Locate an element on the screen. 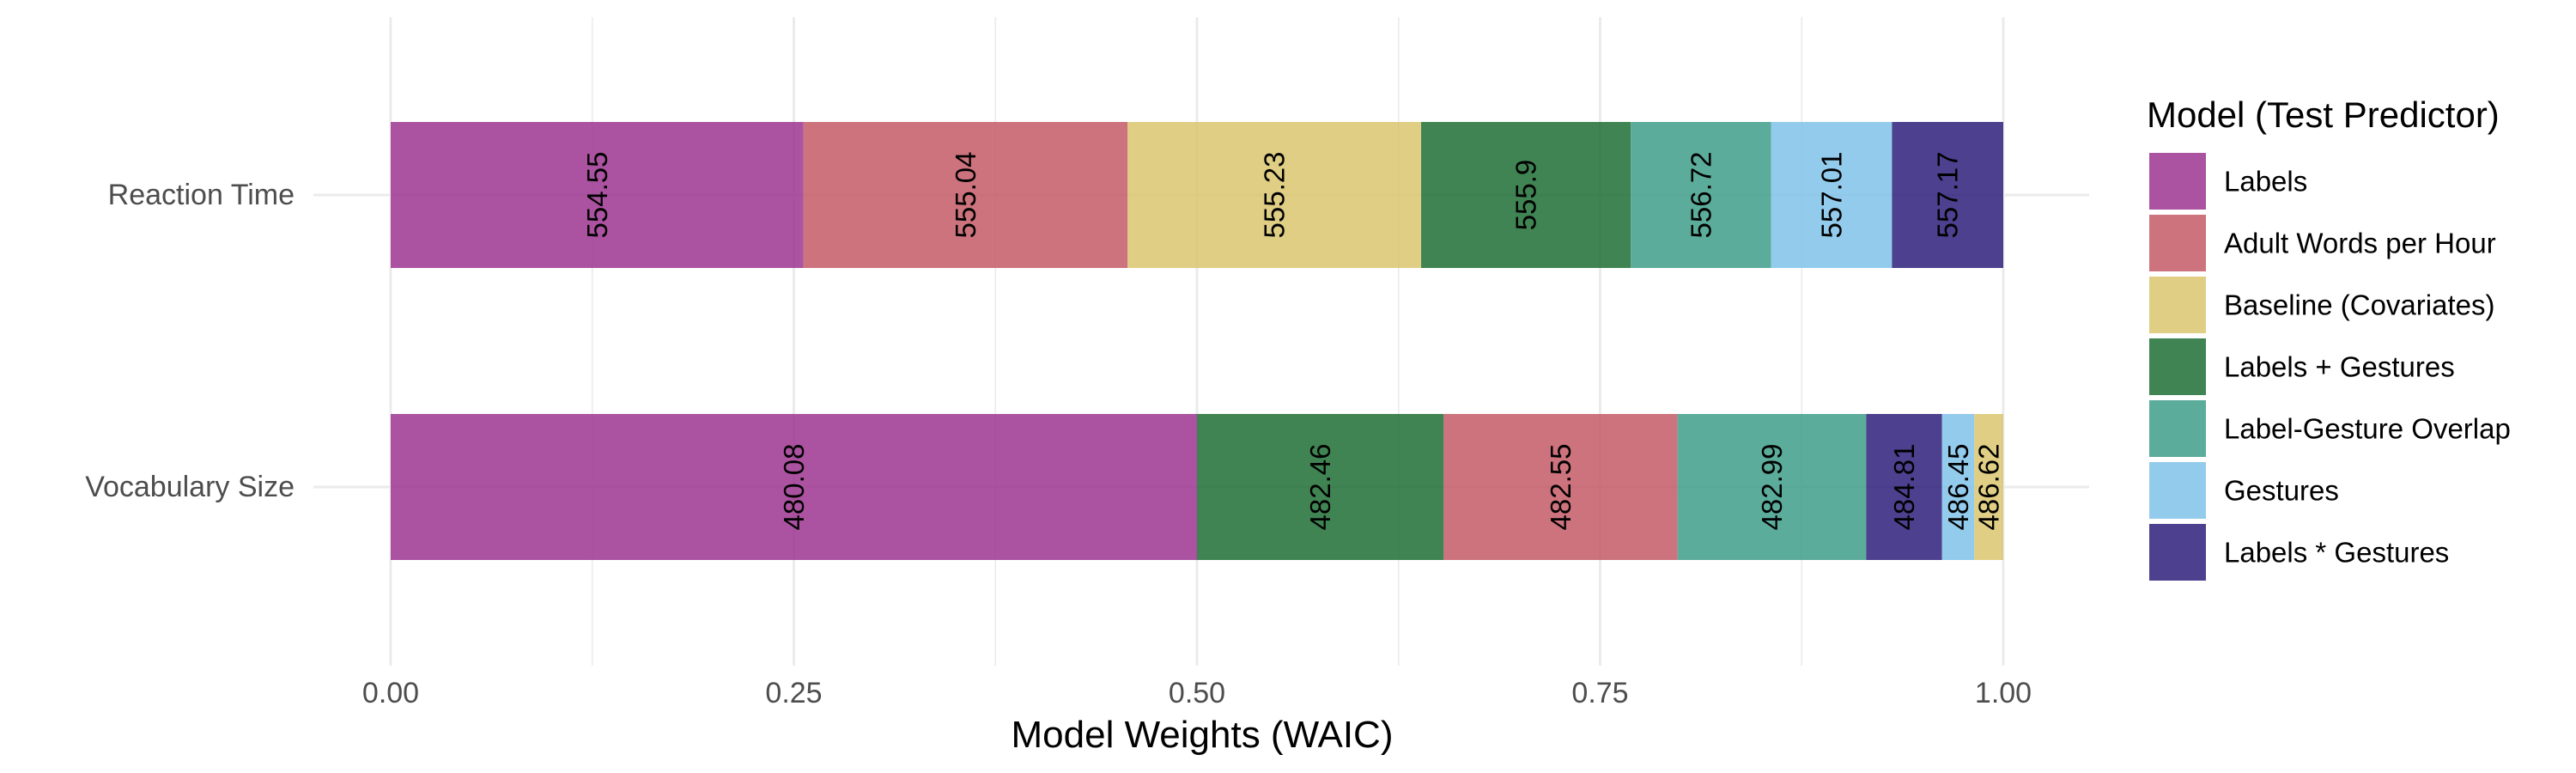  bar-value-label: 555.04 is located at coordinates (965, 195).